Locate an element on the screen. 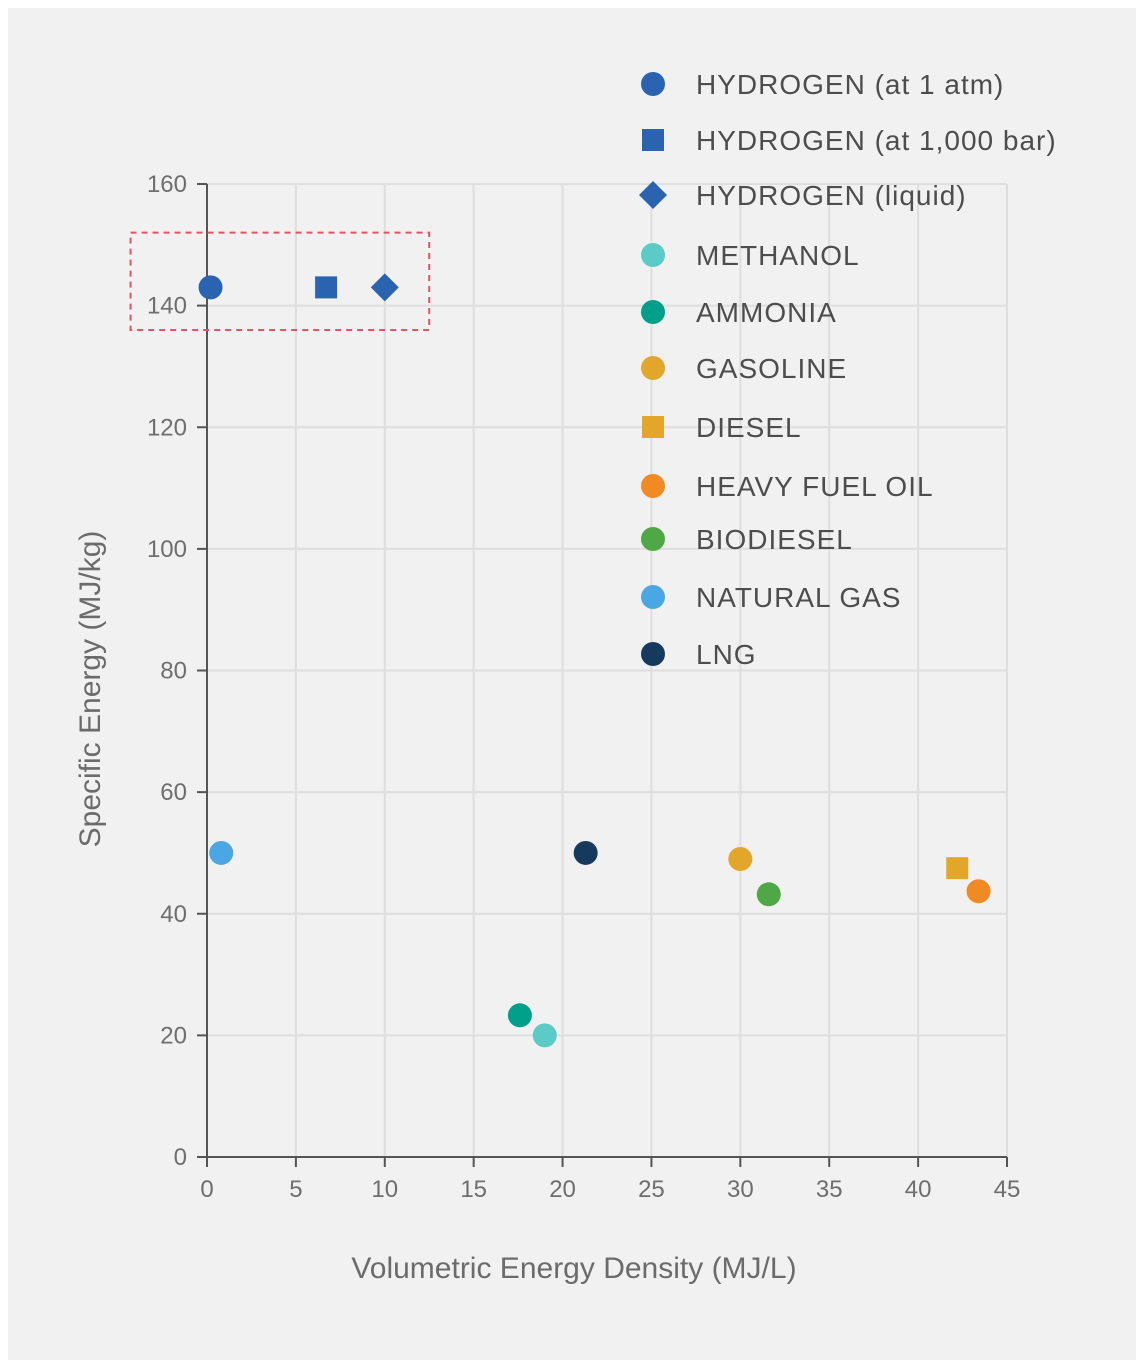  x-tick-label: 5 is located at coordinates (295, 1189).